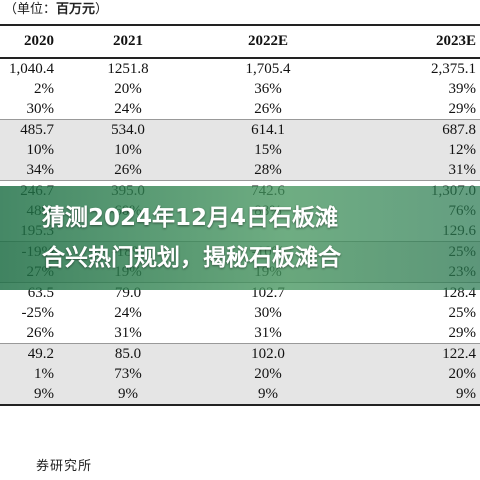  Describe the element at coordinates (240, 313) in the screenshot. I see `table-row: -25% 24% 30% 25%` at that location.